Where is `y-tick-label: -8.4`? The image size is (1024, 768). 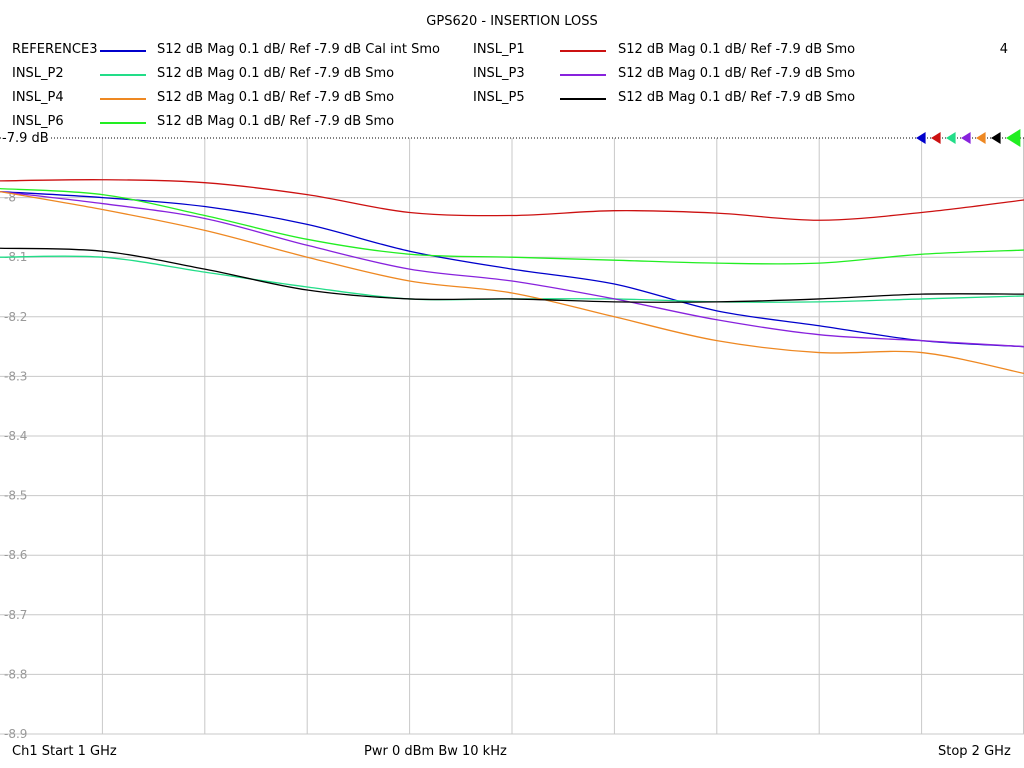
y-tick-label: -8.4 is located at coordinates (15, 436).